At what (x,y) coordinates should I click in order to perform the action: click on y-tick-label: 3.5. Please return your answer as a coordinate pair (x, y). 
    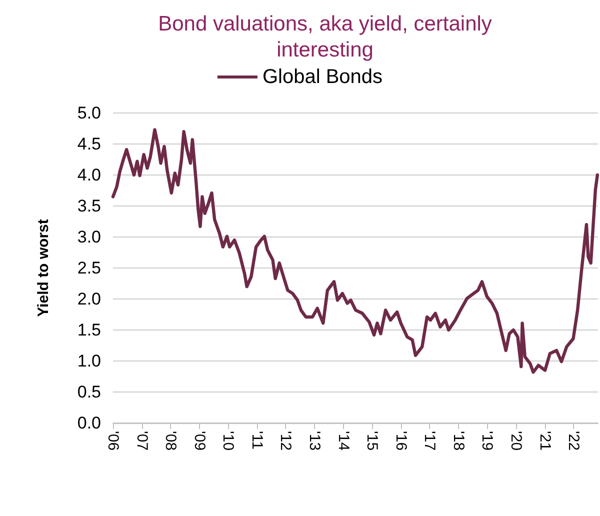
    Looking at the image, I should click on (89, 206).